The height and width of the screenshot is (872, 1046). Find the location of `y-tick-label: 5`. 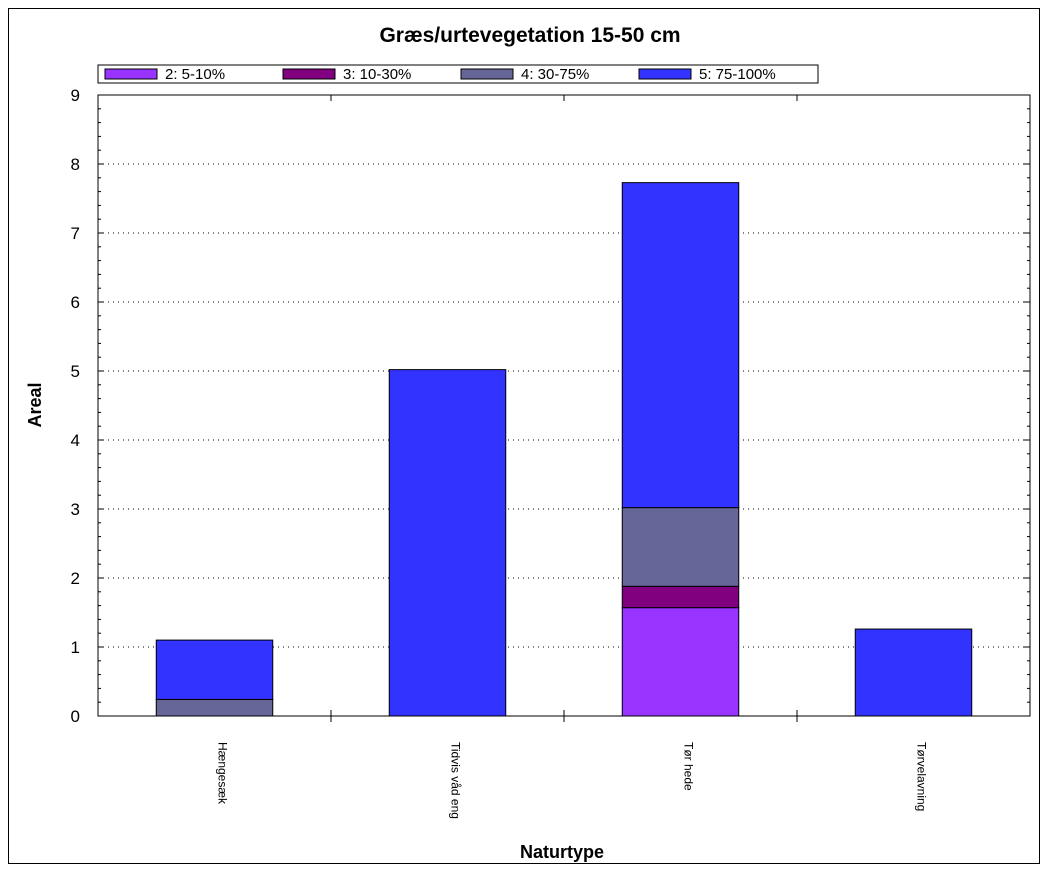

y-tick-label: 5 is located at coordinates (75, 371).